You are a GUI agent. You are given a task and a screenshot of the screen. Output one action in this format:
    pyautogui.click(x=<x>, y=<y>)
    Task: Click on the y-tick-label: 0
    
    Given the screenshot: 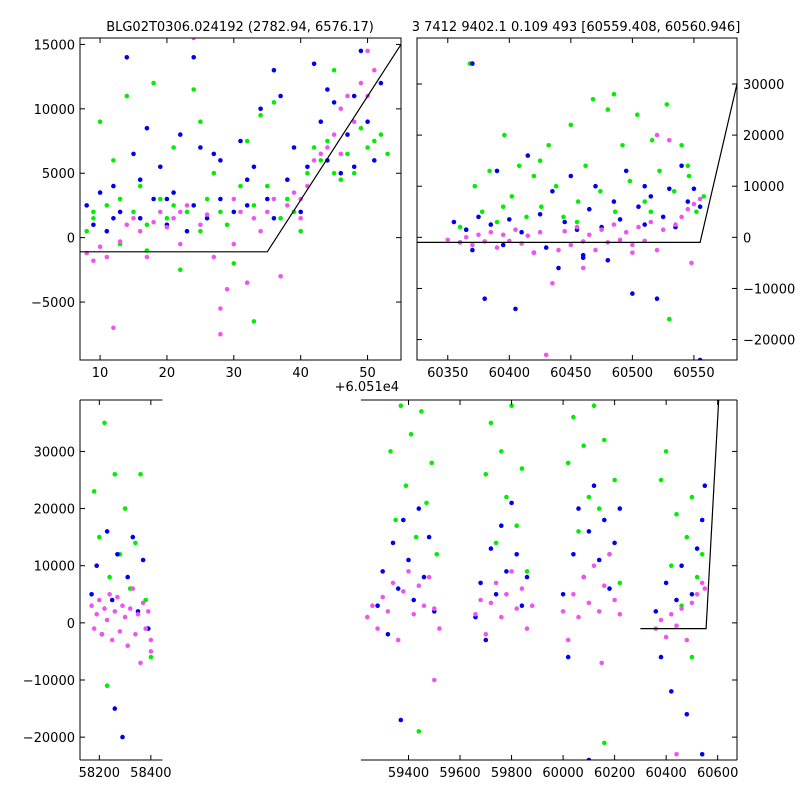 What is the action you would take?
    pyautogui.click(x=71, y=624)
    